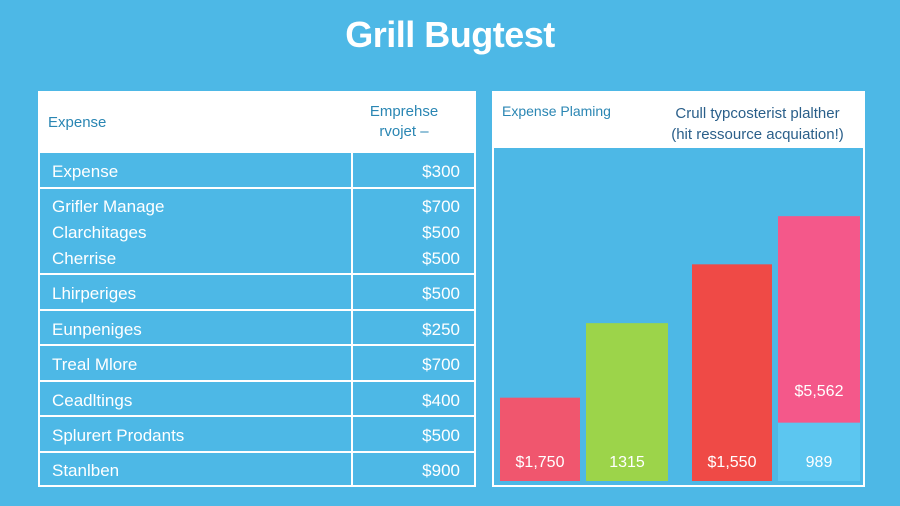  What do you see at coordinates (108, 206) in the screenshot?
I see `expense-label: Grifler Manage` at bounding box center [108, 206].